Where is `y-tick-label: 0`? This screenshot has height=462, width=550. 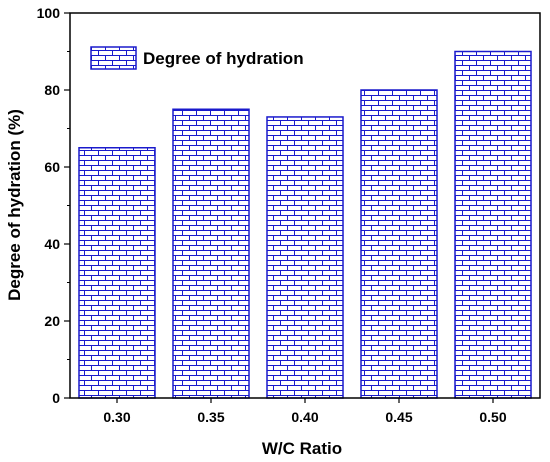
y-tick-label: 0 is located at coordinates (56, 398).